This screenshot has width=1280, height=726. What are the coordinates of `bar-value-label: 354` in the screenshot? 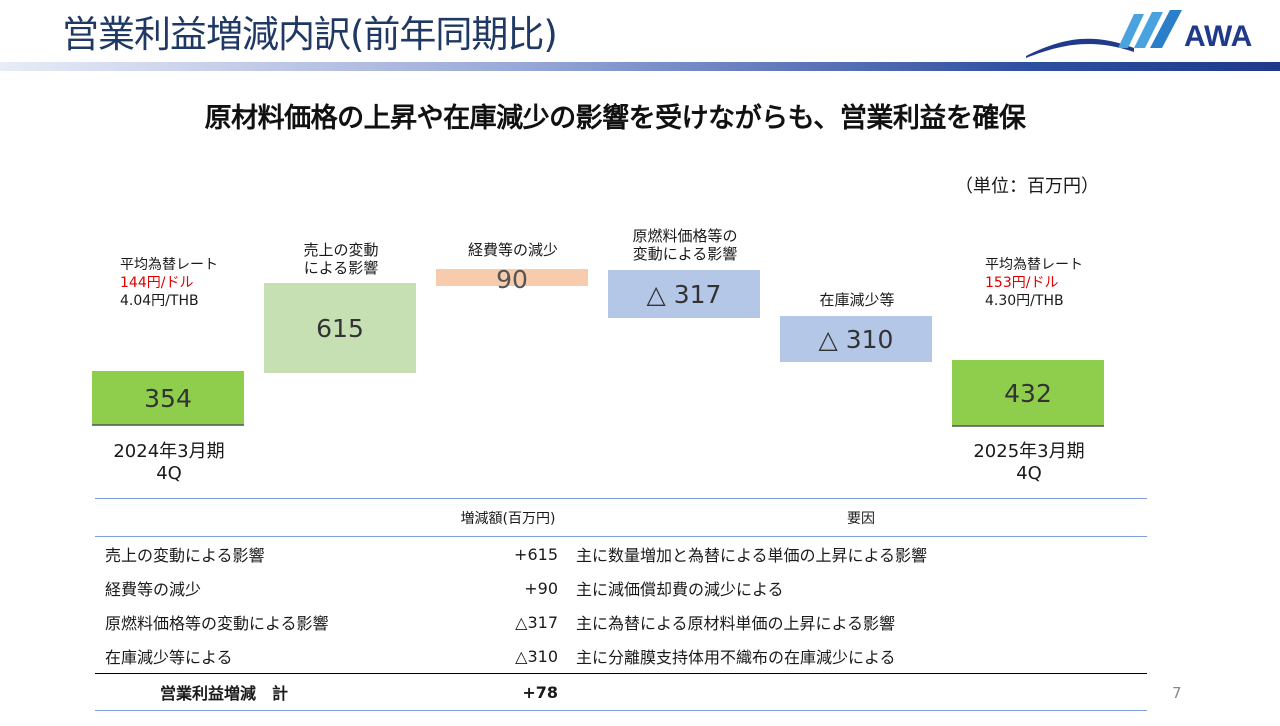 It's located at (168, 398).